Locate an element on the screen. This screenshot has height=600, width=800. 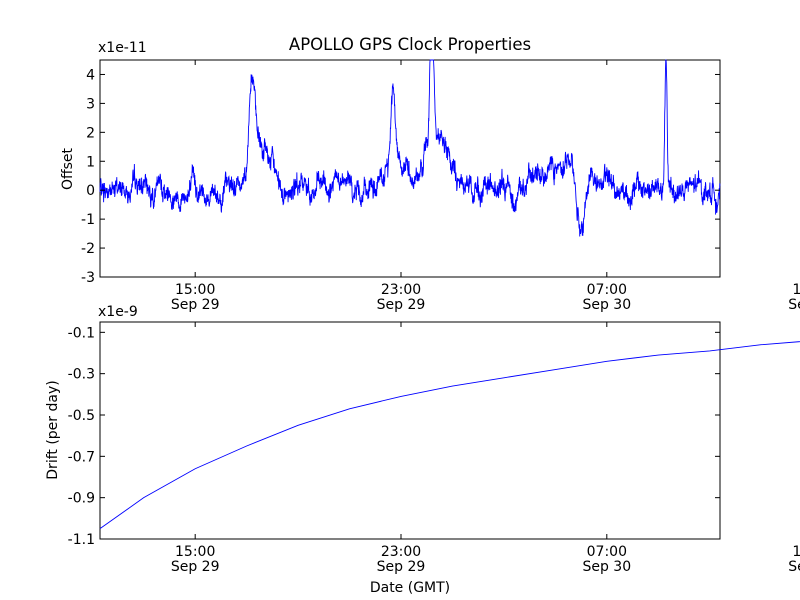
drift-ytick-label: -0.5 is located at coordinates (81, 416).